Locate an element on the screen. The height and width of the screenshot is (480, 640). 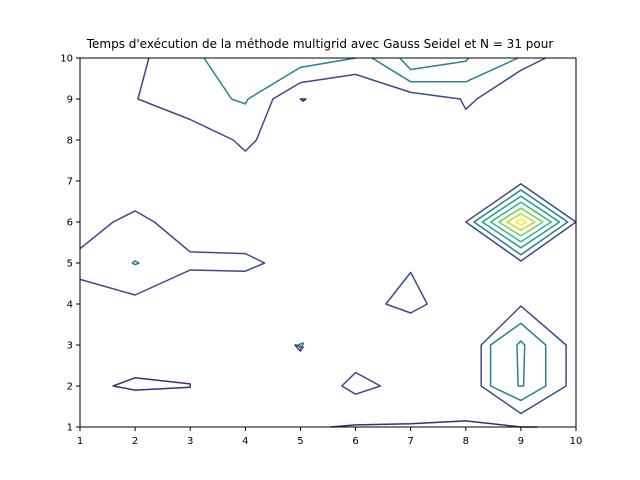
x-tick-label: 6 is located at coordinates (355, 441).